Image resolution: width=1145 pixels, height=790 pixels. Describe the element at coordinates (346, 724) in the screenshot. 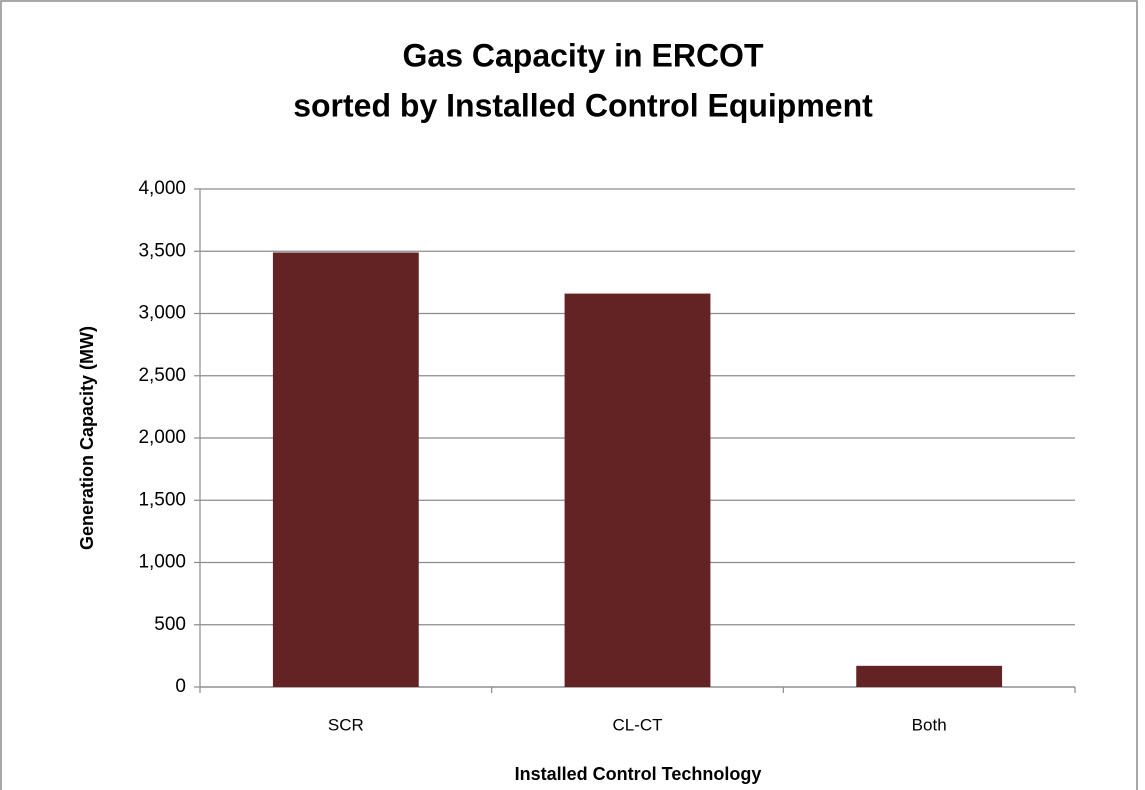

I see `x-tick-label: SCR` at that location.